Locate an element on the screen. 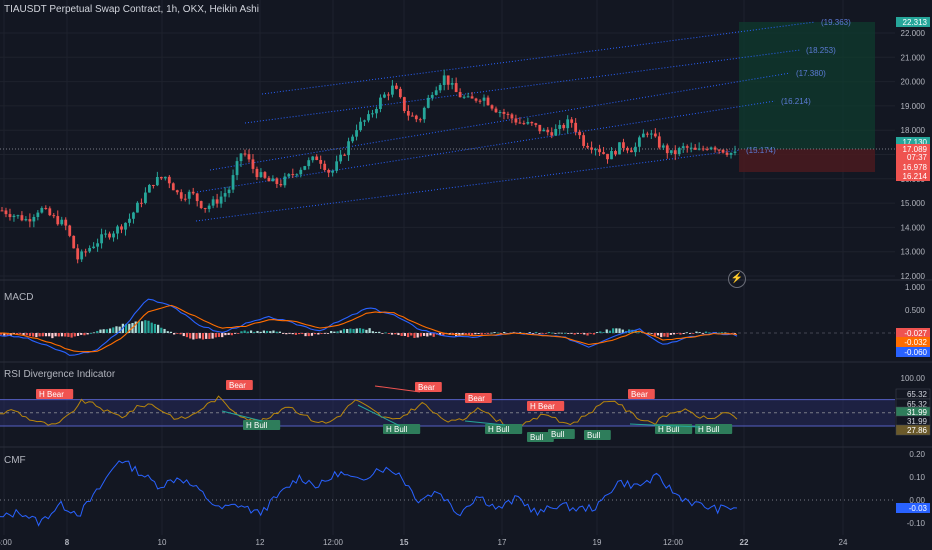 This screenshot has height=550, width=932. signal-line is located at coordinates (369, 328).